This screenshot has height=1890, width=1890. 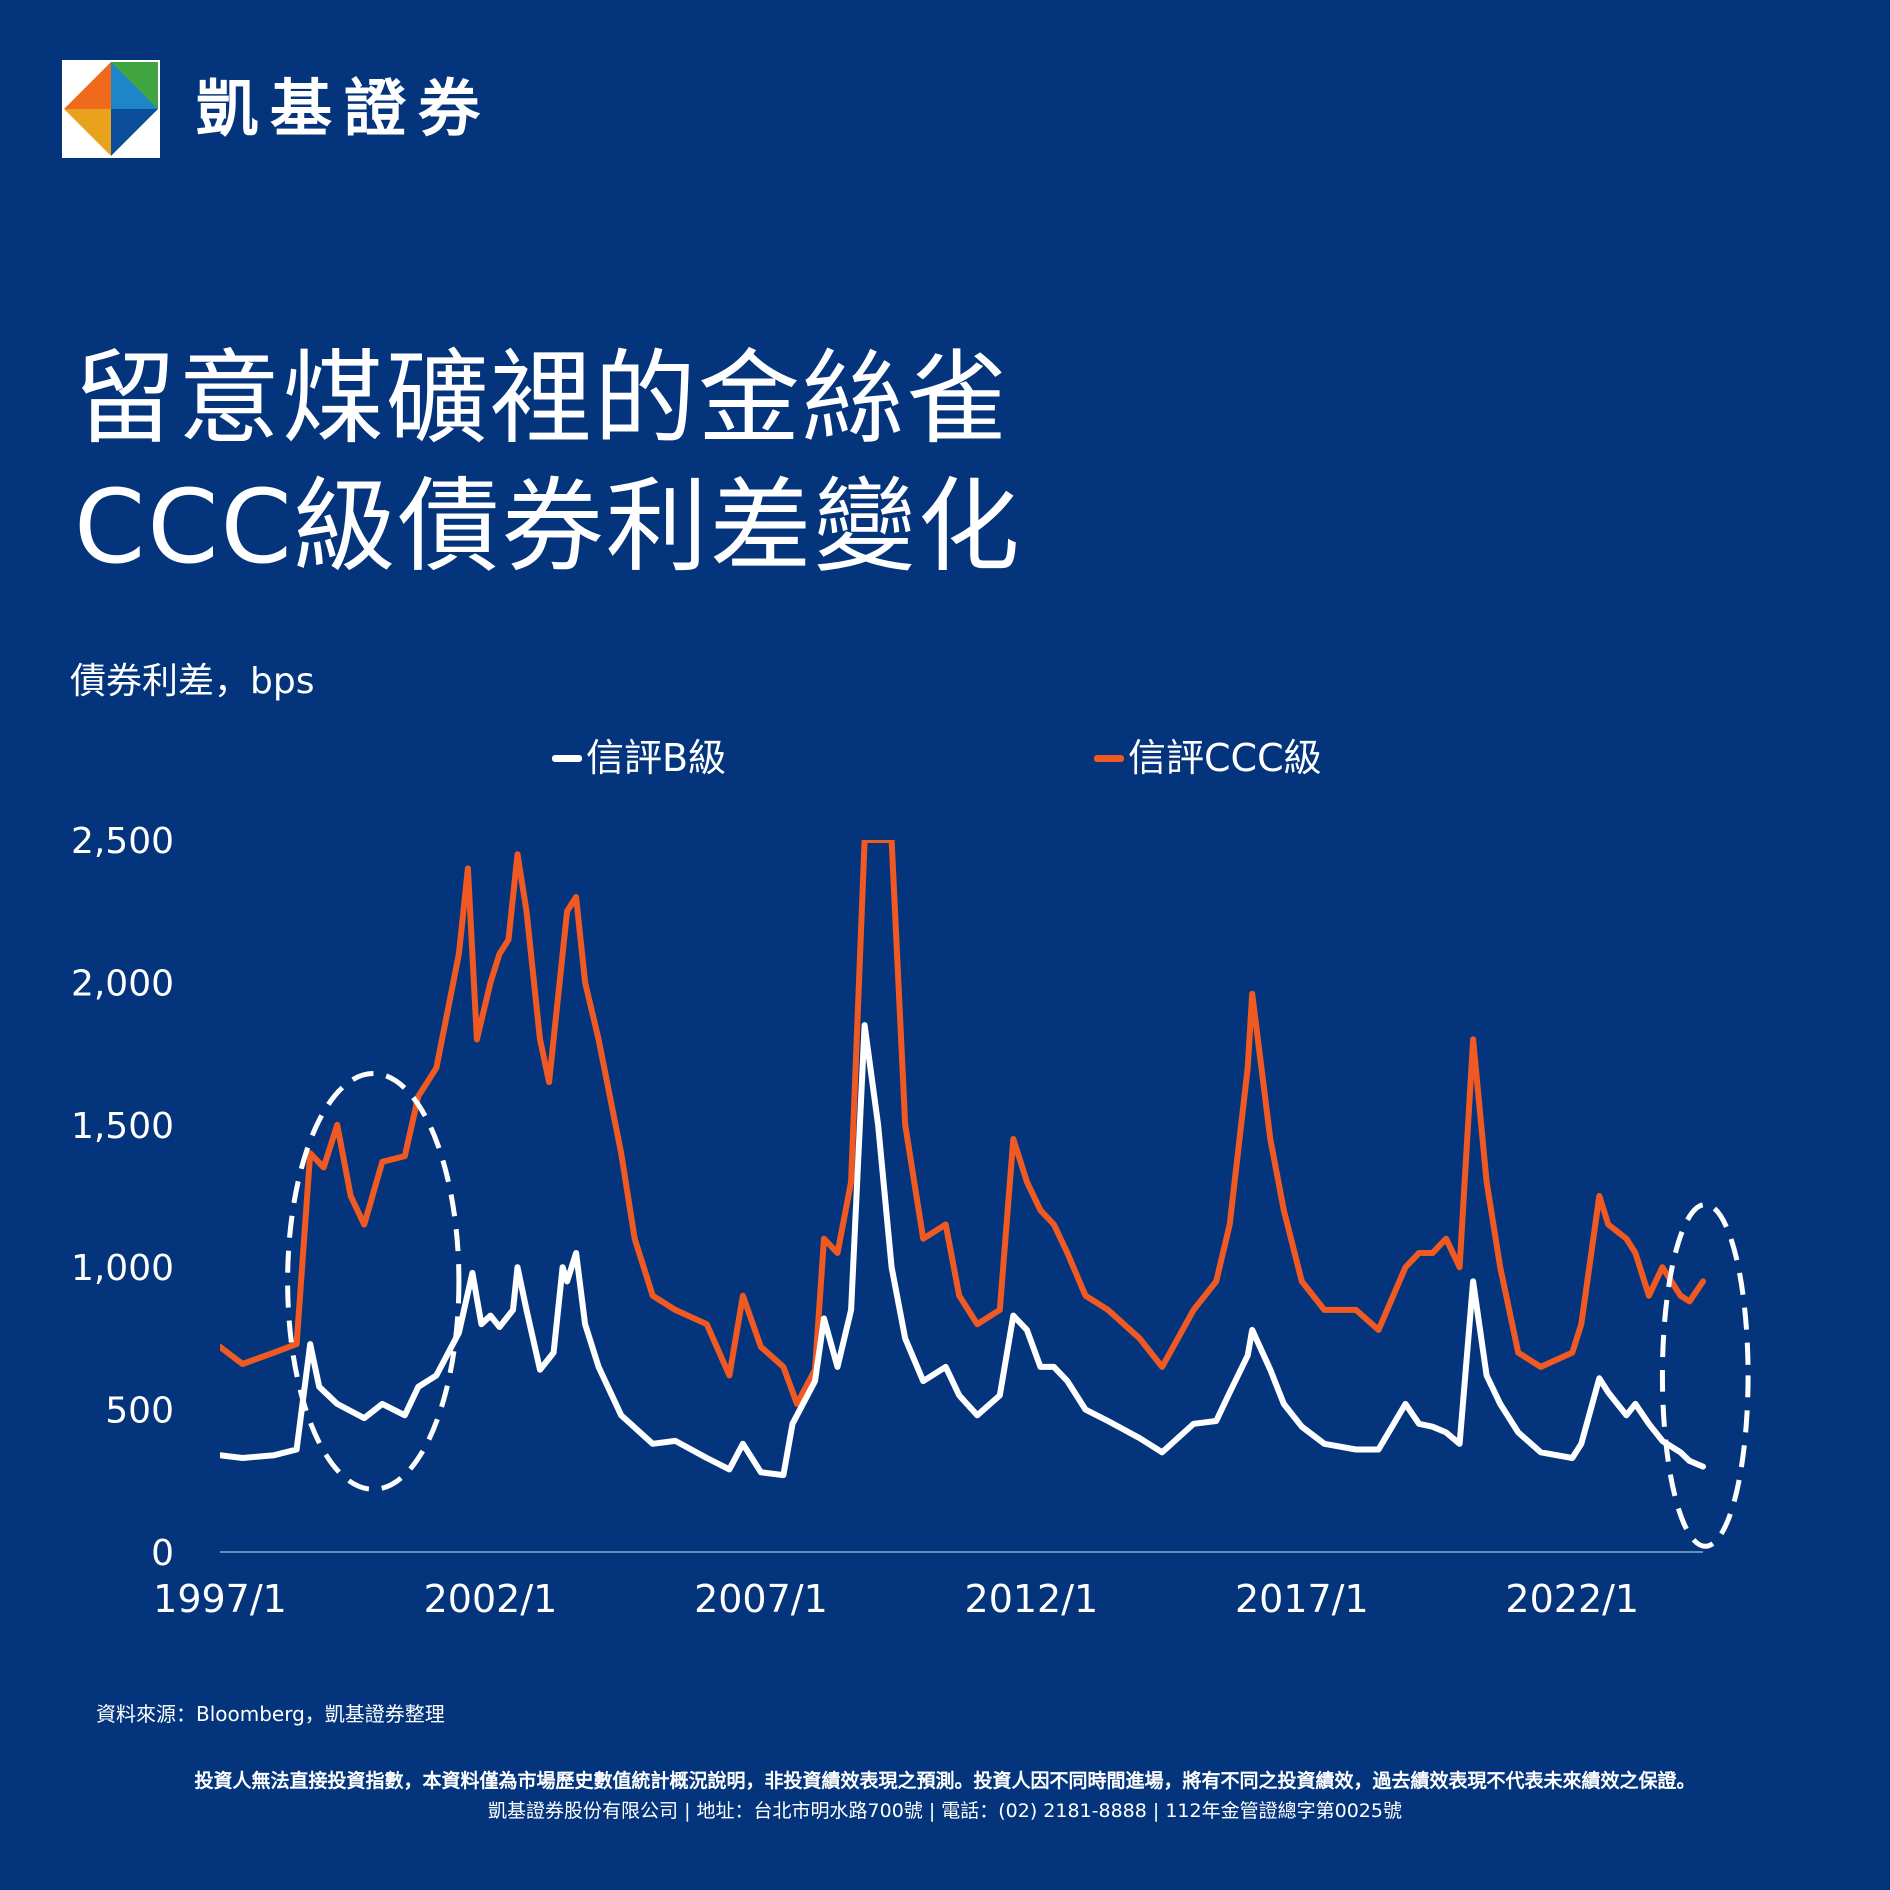 I want to click on x-tick-label: 2002/1, so click(x=491, y=1599).